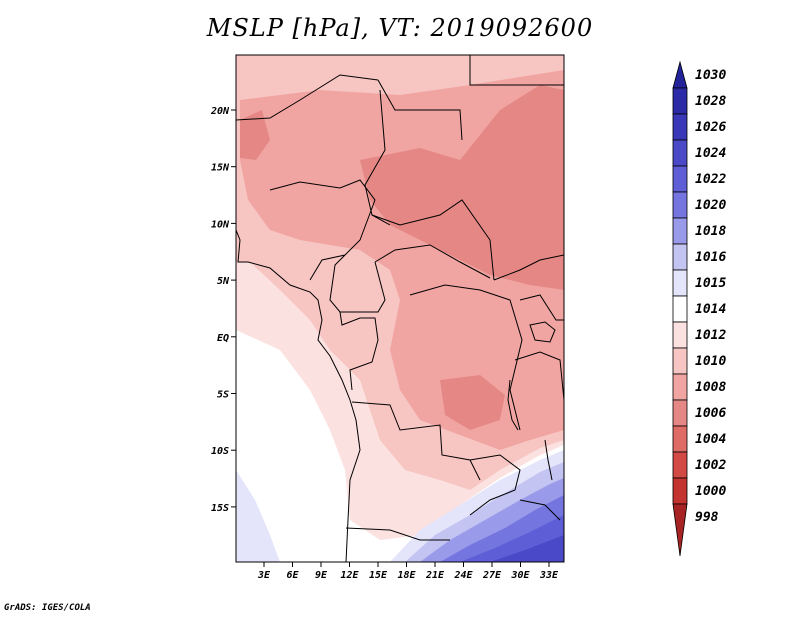 Image resolution: width=800 pixels, height=618 pixels. I want to click on colorbar-label-1002: 1002, so click(710, 465).